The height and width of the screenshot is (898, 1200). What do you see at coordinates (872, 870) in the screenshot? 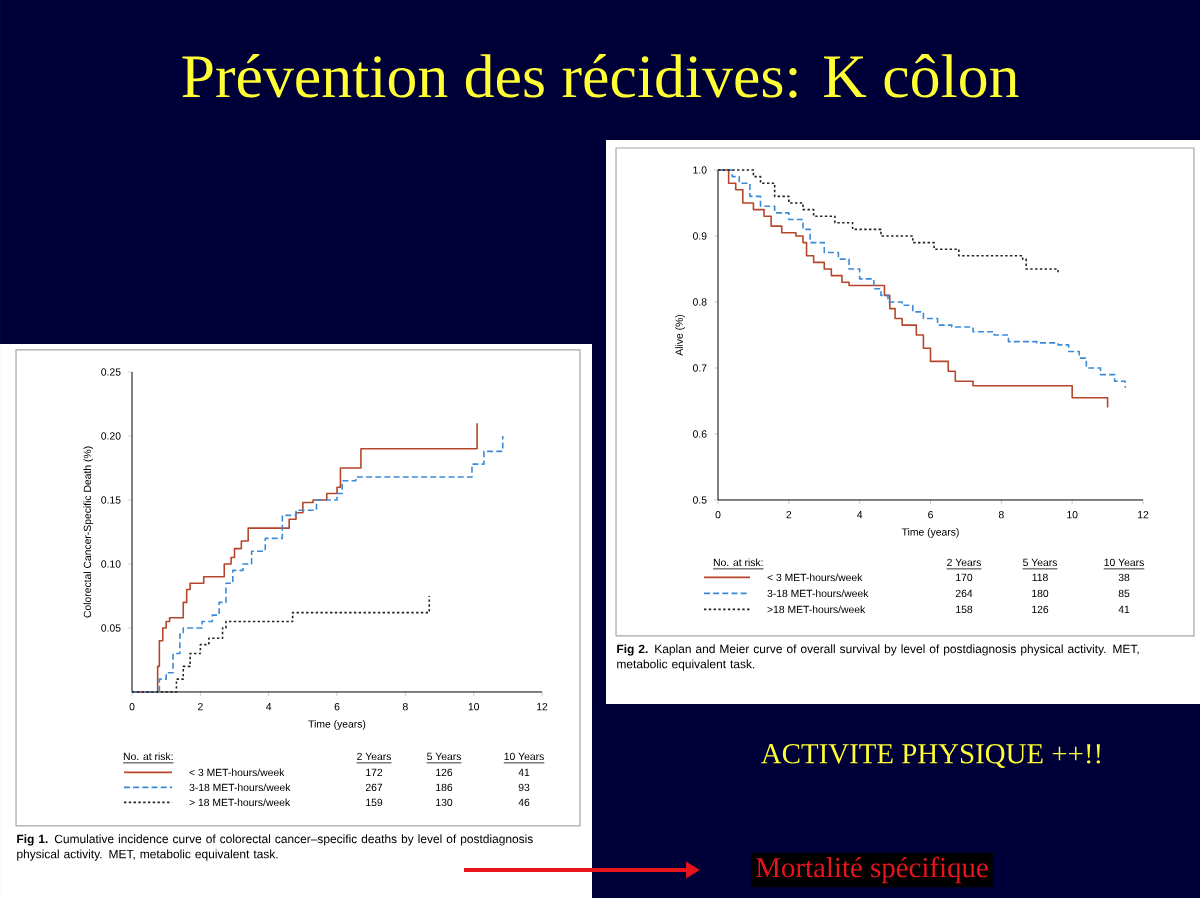
I see `text: Mortalité spécifique` at bounding box center [872, 870].